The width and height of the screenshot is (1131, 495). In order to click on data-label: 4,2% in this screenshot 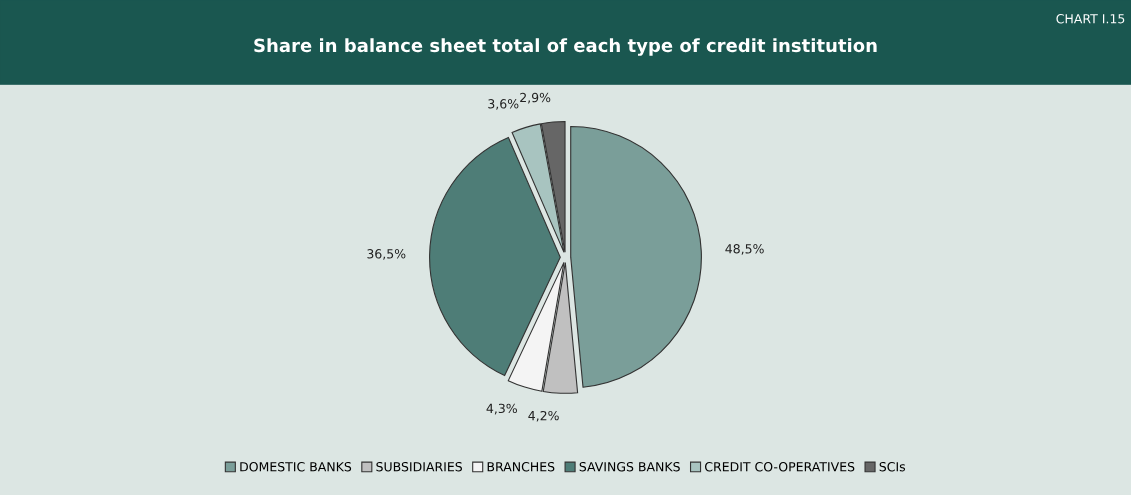, I will do `click(543, 416)`.